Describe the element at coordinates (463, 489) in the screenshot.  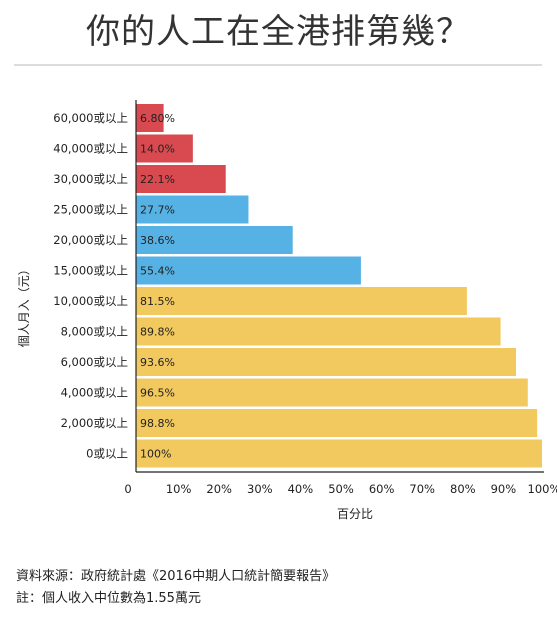
I see `x-tick-label: 80%` at that location.